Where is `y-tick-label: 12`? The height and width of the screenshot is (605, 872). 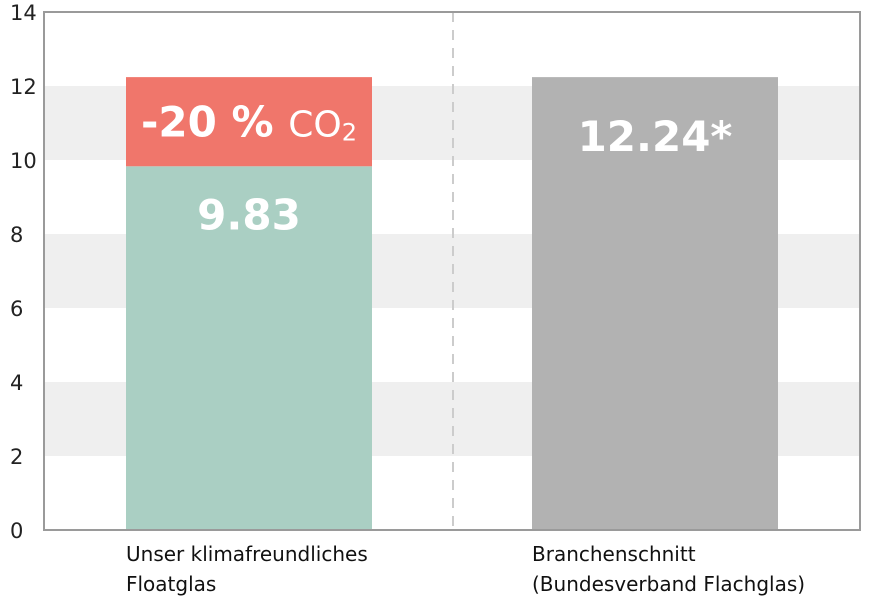 y-tick-label: 12 is located at coordinates (23, 87).